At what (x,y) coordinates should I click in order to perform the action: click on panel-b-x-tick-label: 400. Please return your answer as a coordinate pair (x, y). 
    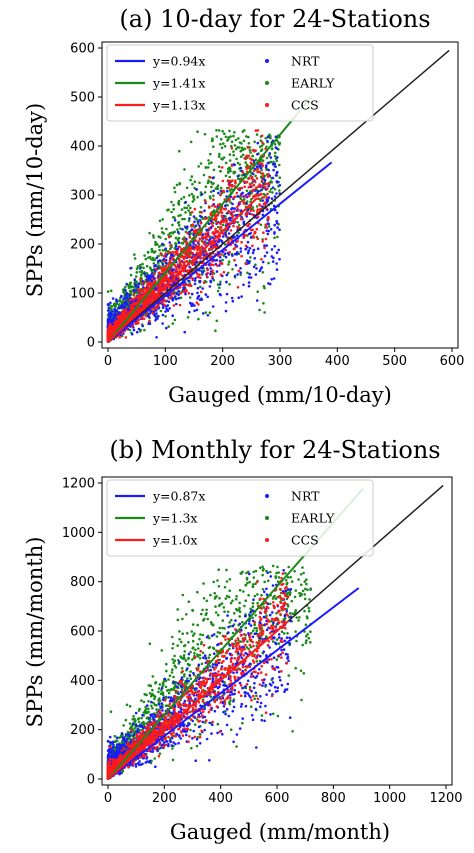
    Looking at the image, I should click on (220, 798).